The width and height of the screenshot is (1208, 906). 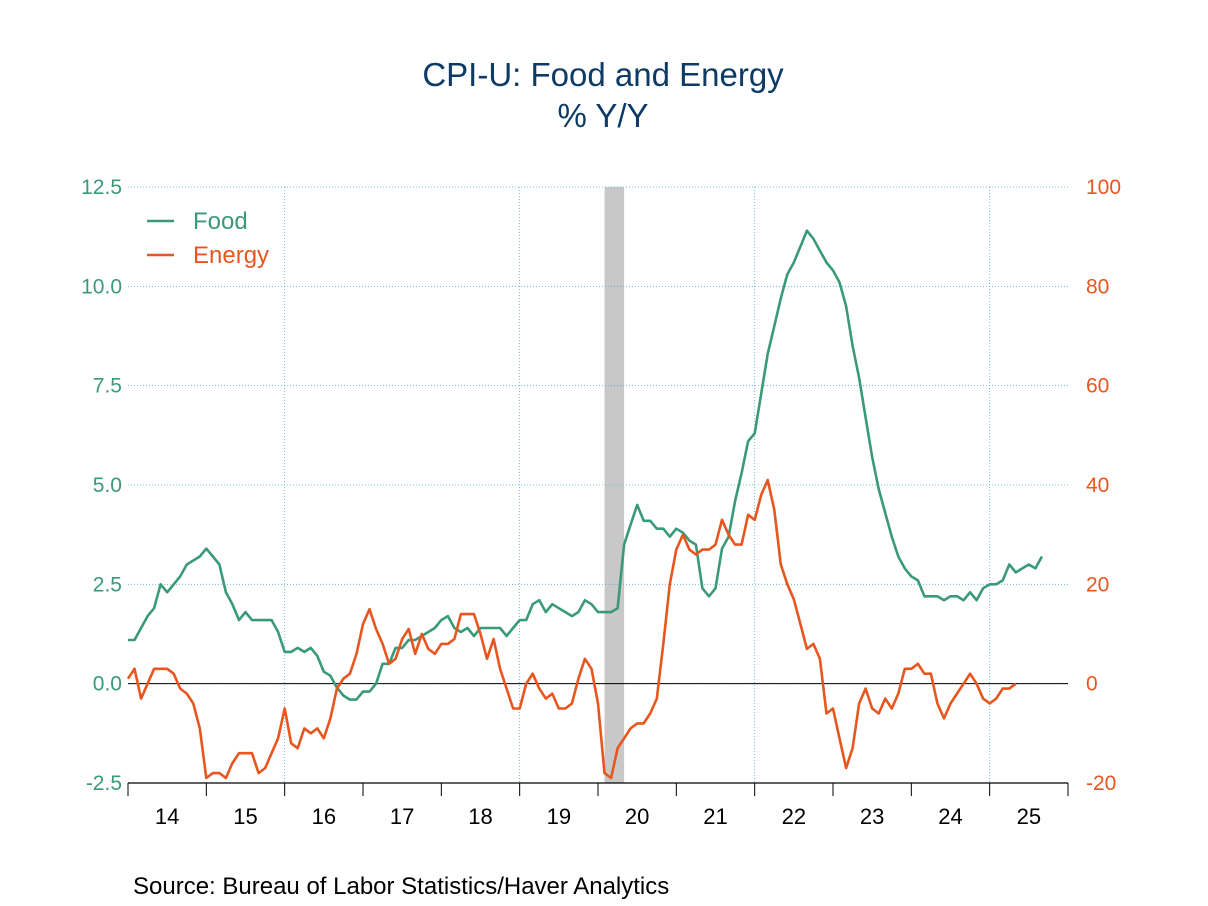 What do you see at coordinates (1029, 816) in the screenshot?
I see `x-axis-tick-label: 25` at bounding box center [1029, 816].